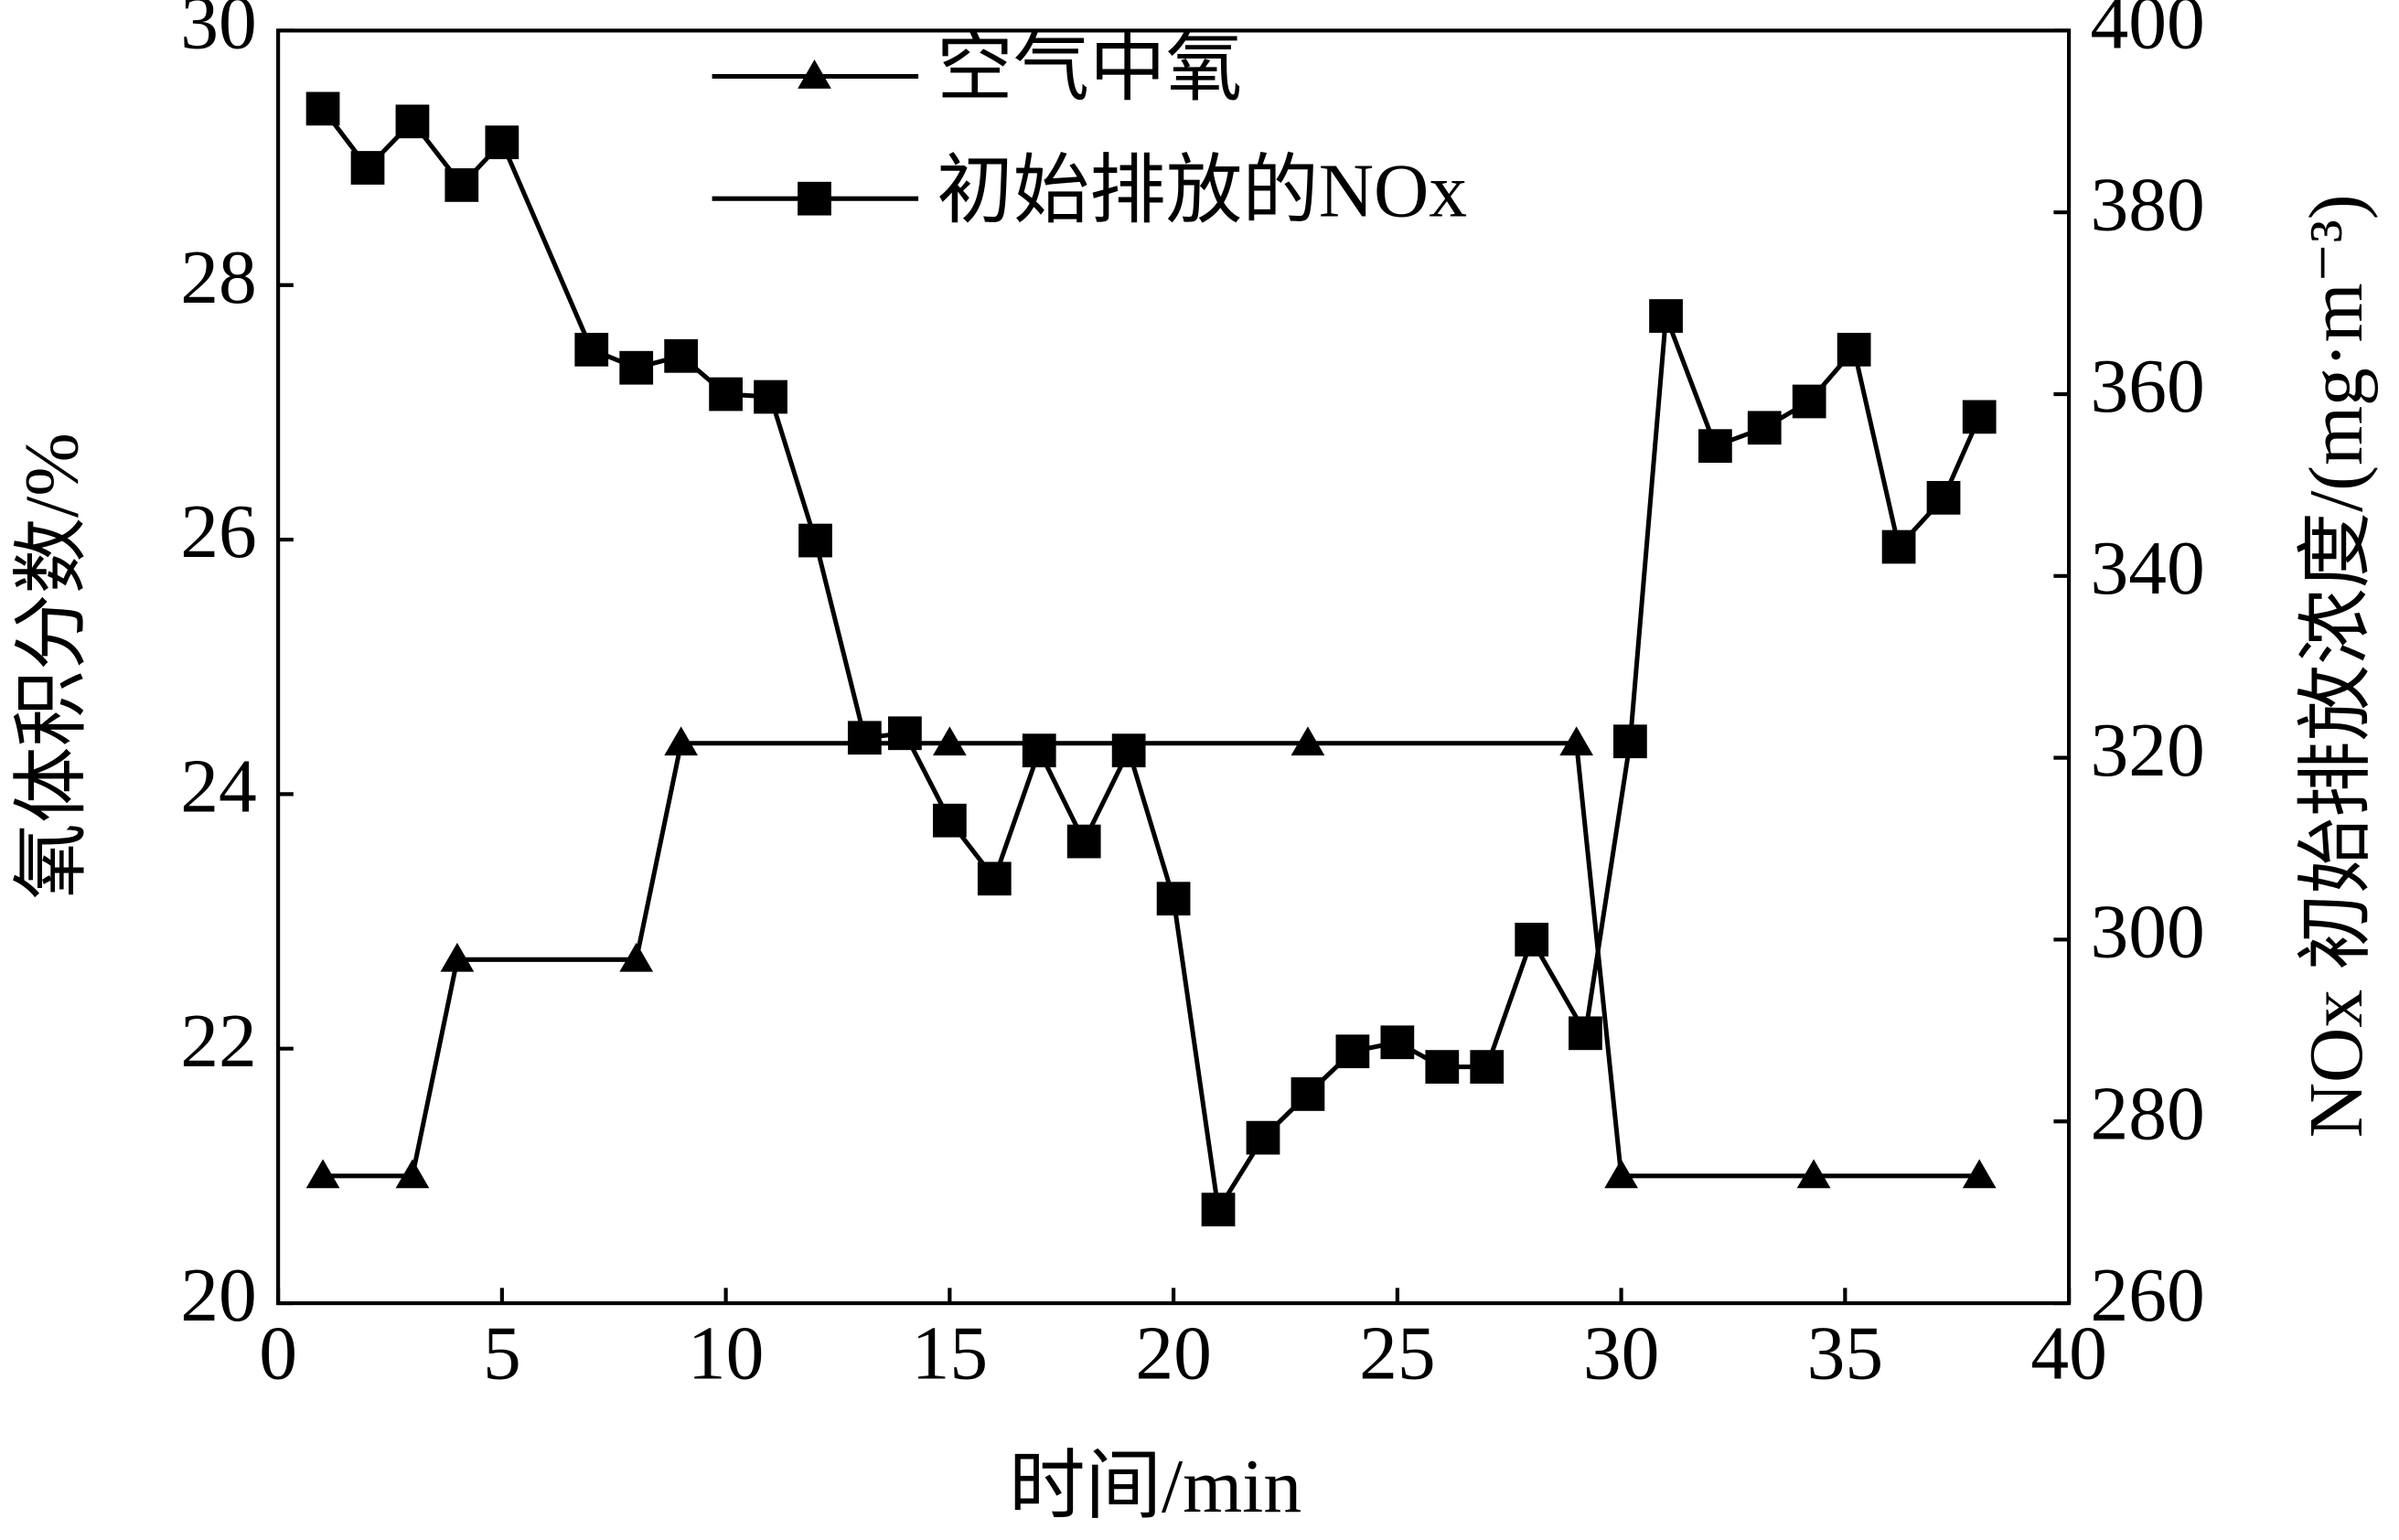 This screenshot has width=2399, height=1540. What do you see at coordinates (1089, 70) in the screenshot?
I see `legend-label: 空气中氧` at bounding box center [1089, 70].